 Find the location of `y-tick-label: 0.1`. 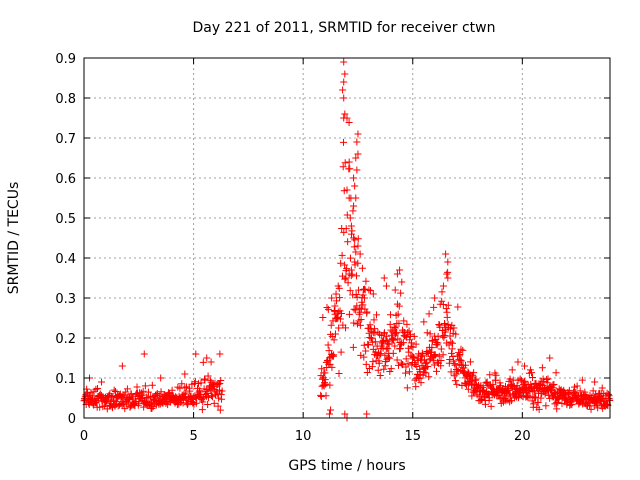

y-tick-label: 0.1 is located at coordinates (65, 379).